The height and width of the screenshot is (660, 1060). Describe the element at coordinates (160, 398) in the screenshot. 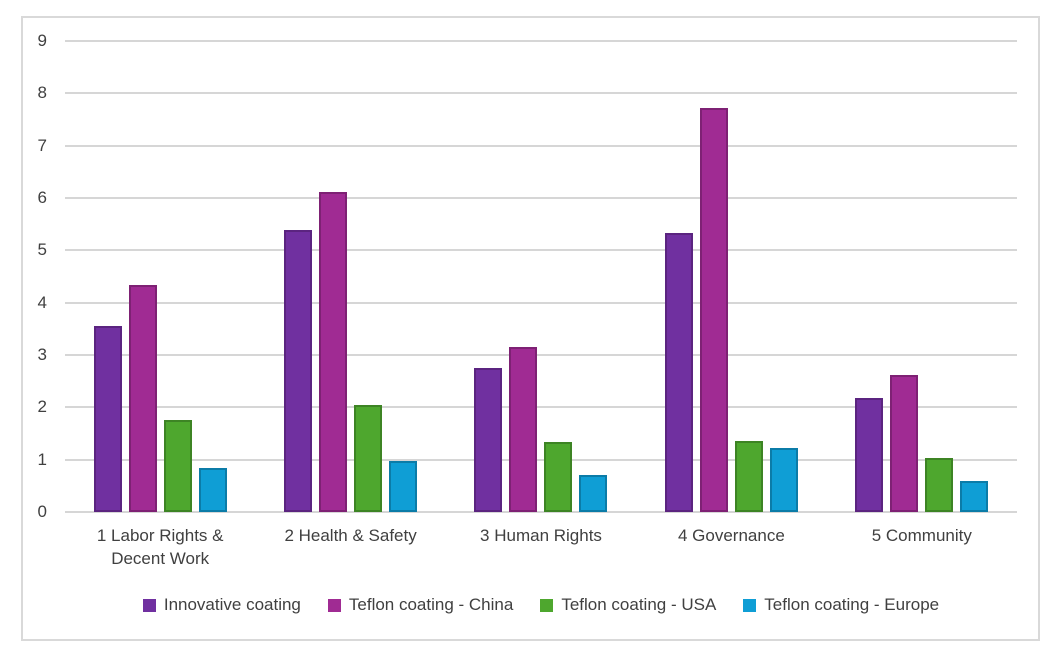

I see `bar-group-1-labor-rights-decent-work` at that location.